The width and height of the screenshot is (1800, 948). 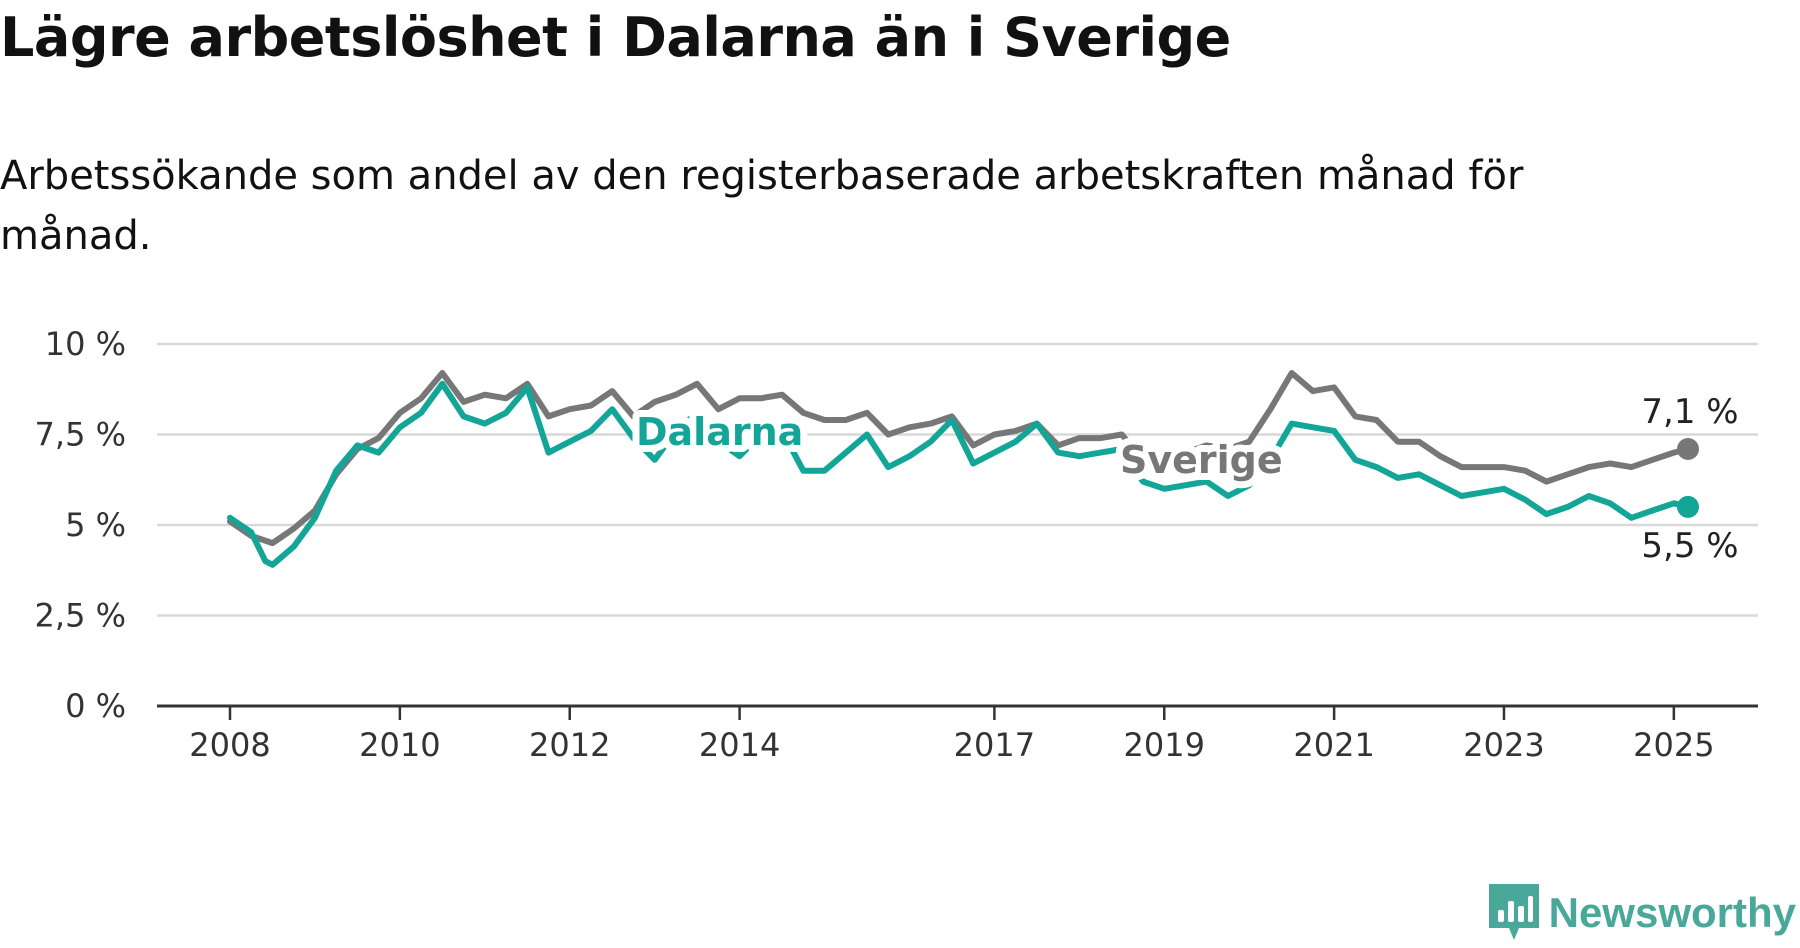 What do you see at coordinates (229, 745) in the screenshot?
I see `x-tick-label: 2008` at bounding box center [229, 745].